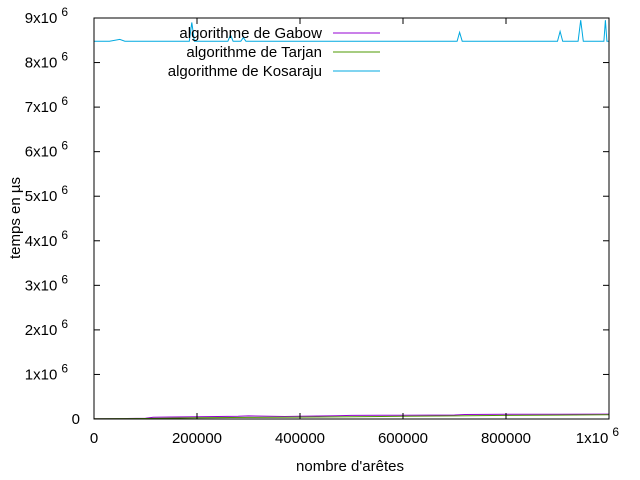  What do you see at coordinates (506, 438) in the screenshot?
I see `x-tick-label: 800000` at bounding box center [506, 438].